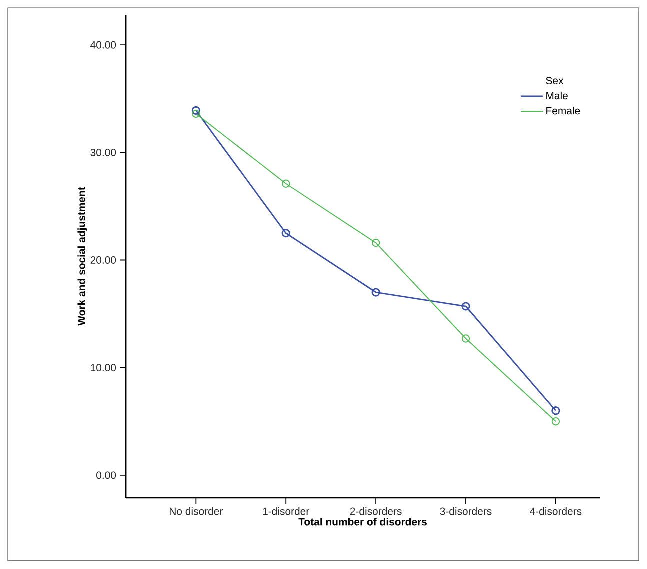  I want to click on x-tick-label: 2-disorders, so click(376, 512).